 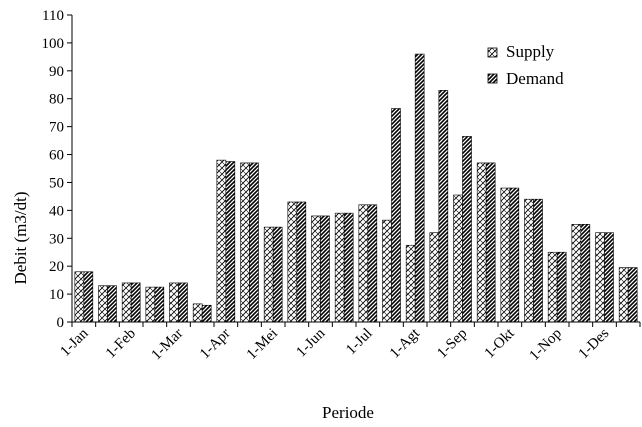 I want to click on bar-demand-16-apr, so click(x=254, y=242).